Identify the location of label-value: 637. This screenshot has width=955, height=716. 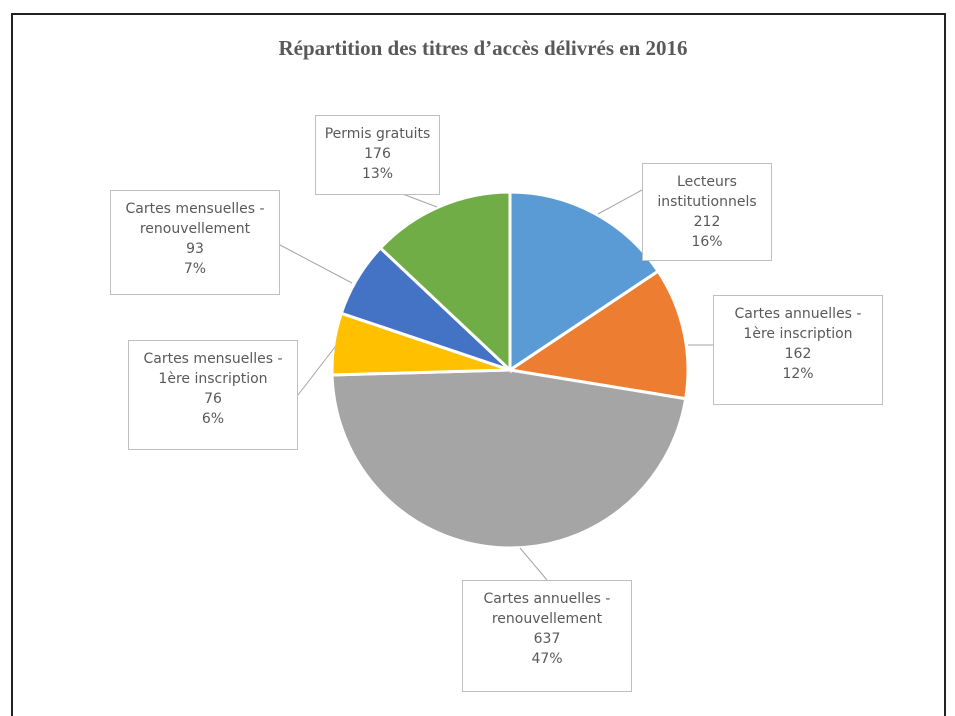
(547, 639).